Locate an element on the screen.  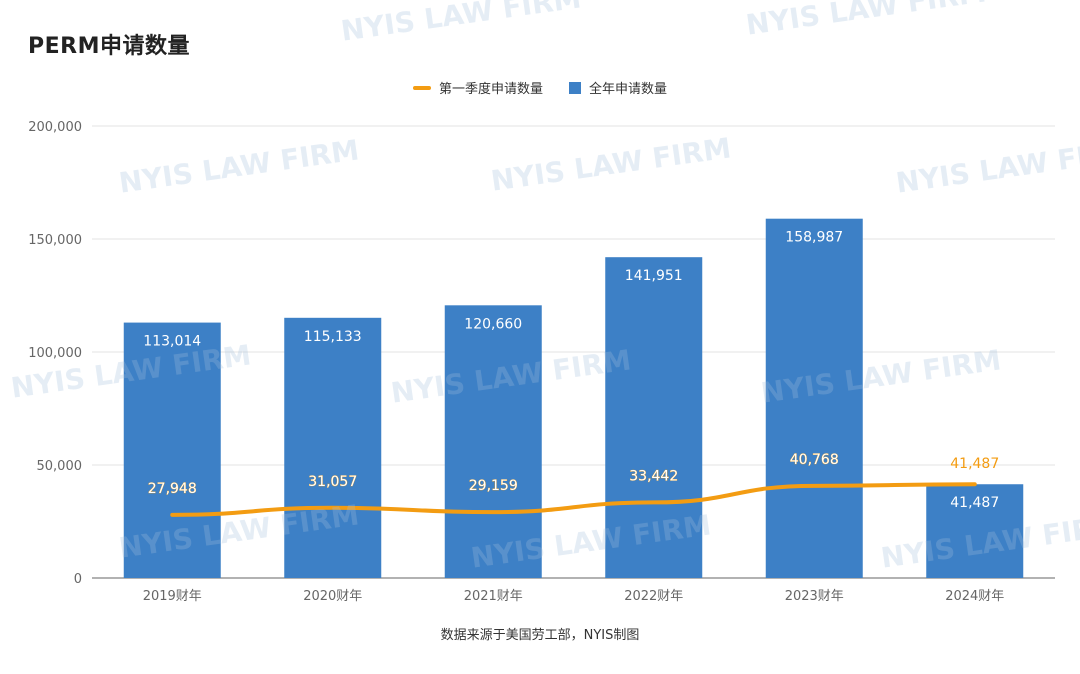
x-tick-label: 2022财年 is located at coordinates (653, 596).